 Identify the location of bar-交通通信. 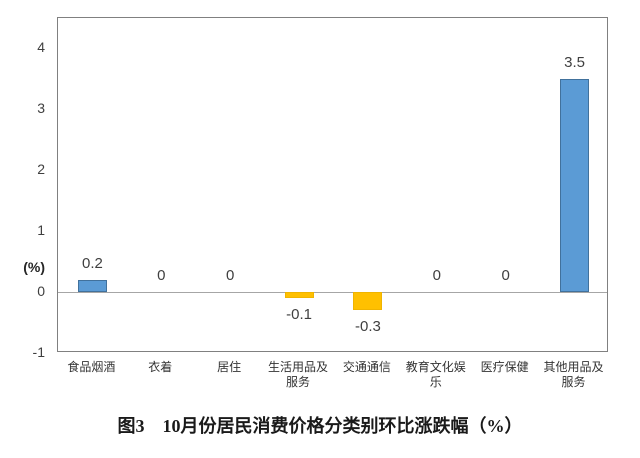
(368, 301).